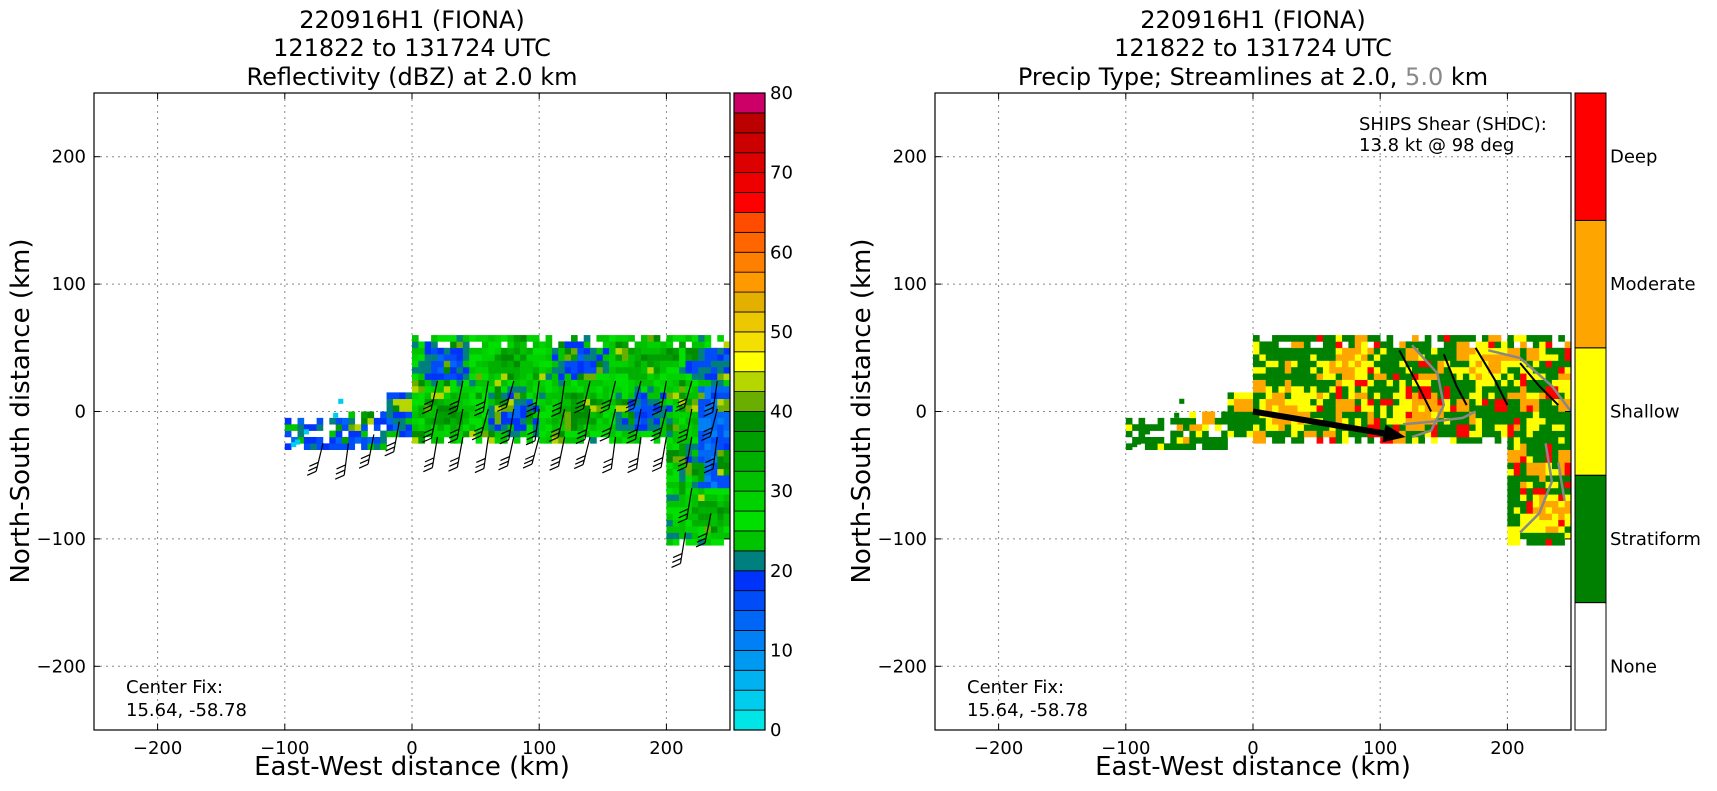  I want to click on right-xtick-label: −200, so click(998, 748).